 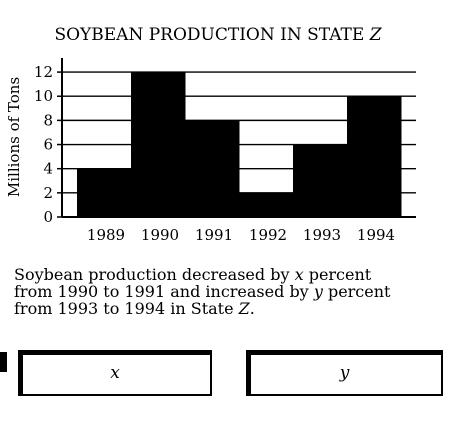 I want to click on x-tick-label-1990: 1990, so click(x=160, y=235).